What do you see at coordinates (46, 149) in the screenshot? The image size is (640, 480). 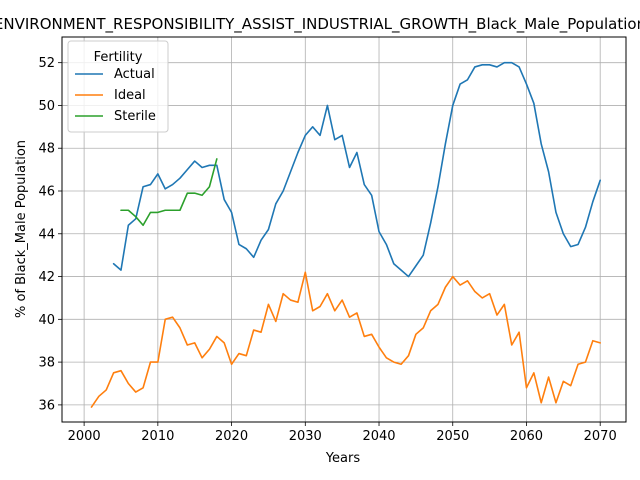 I see `y-tick-label: 48` at bounding box center [46, 149].